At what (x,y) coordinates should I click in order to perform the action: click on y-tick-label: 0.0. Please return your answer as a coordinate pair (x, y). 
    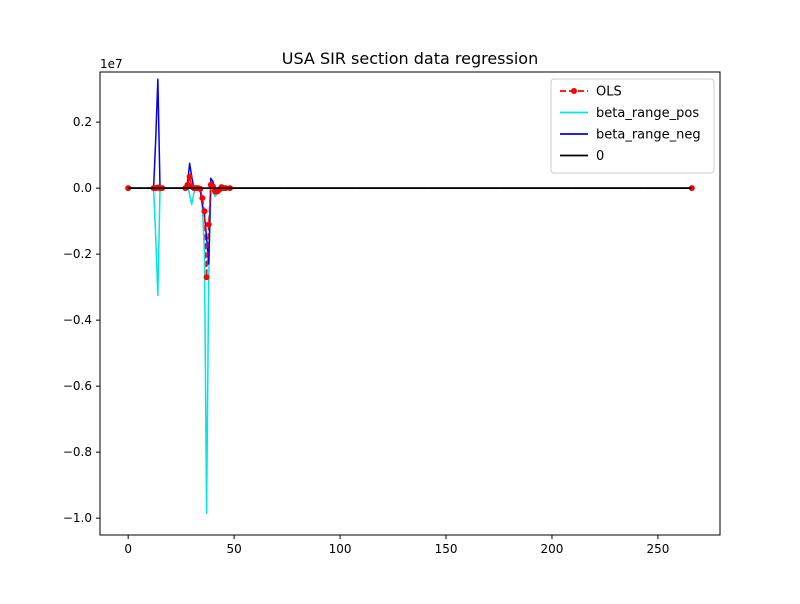
    Looking at the image, I should click on (82, 188).